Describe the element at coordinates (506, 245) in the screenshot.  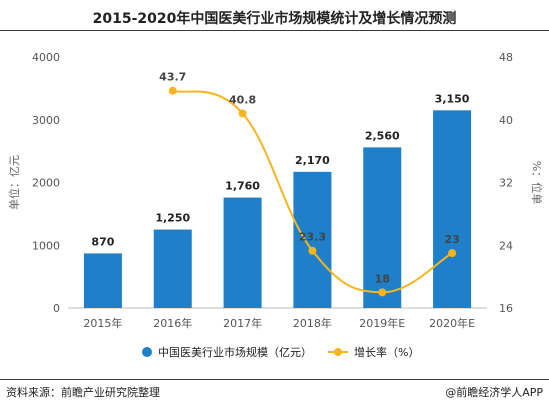
I see `y2-tick-label: 24` at that location.